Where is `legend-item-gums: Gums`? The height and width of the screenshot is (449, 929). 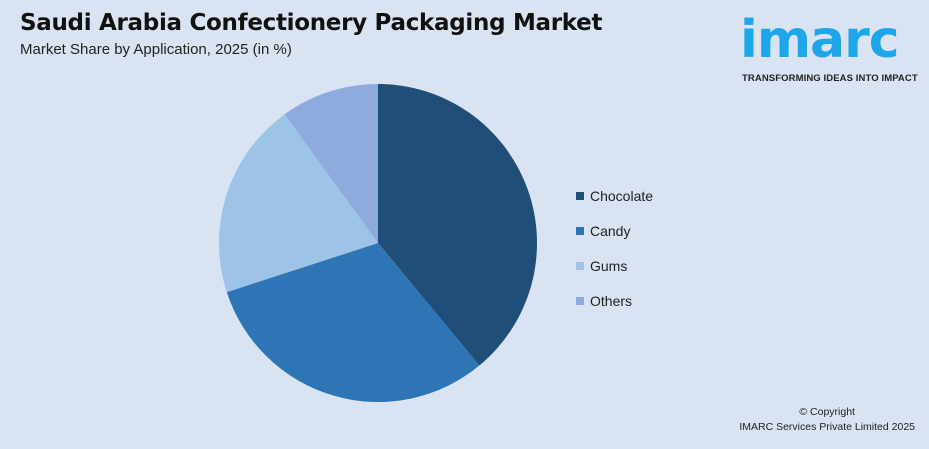 legend-item-gums: Gums is located at coordinates (614, 265).